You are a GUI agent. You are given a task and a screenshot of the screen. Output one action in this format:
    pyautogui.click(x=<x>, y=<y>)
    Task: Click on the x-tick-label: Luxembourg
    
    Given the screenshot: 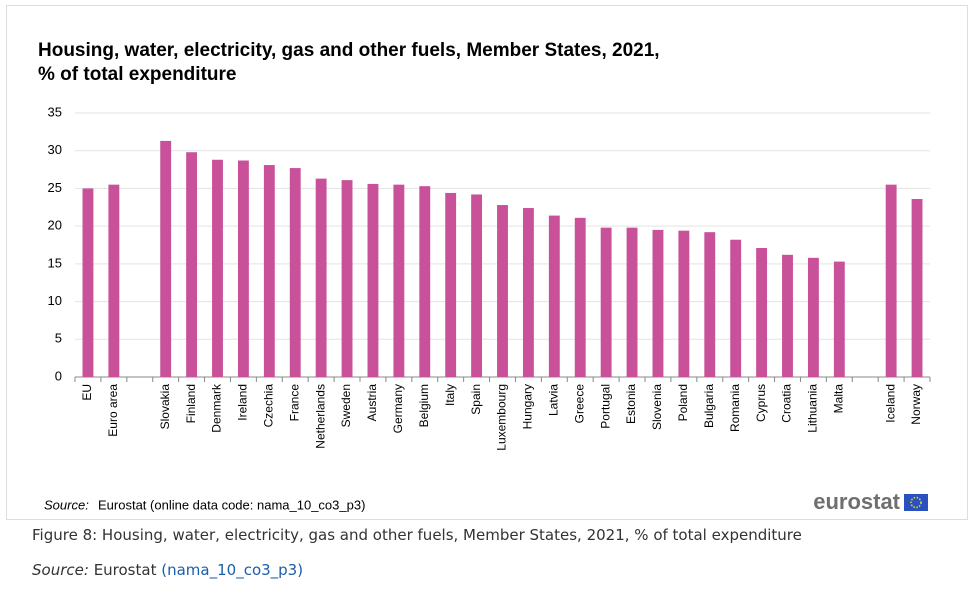 What is the action you would take?
    pyautogui.click(x=502, y=417)
    